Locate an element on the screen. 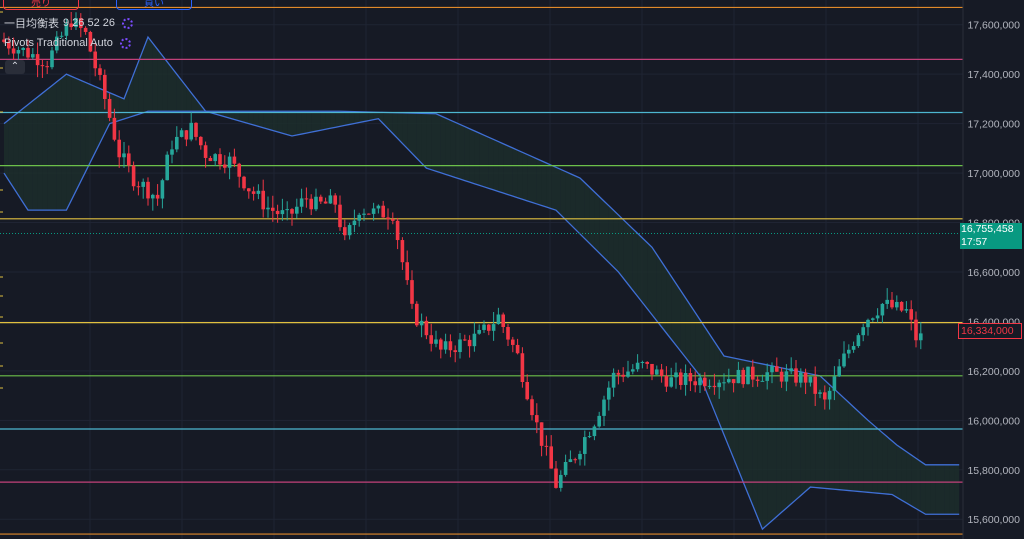 The height and width of the screenshot is (539, 1024). price-tick-label: 16,600,000 is located at coordinates (993, 273).